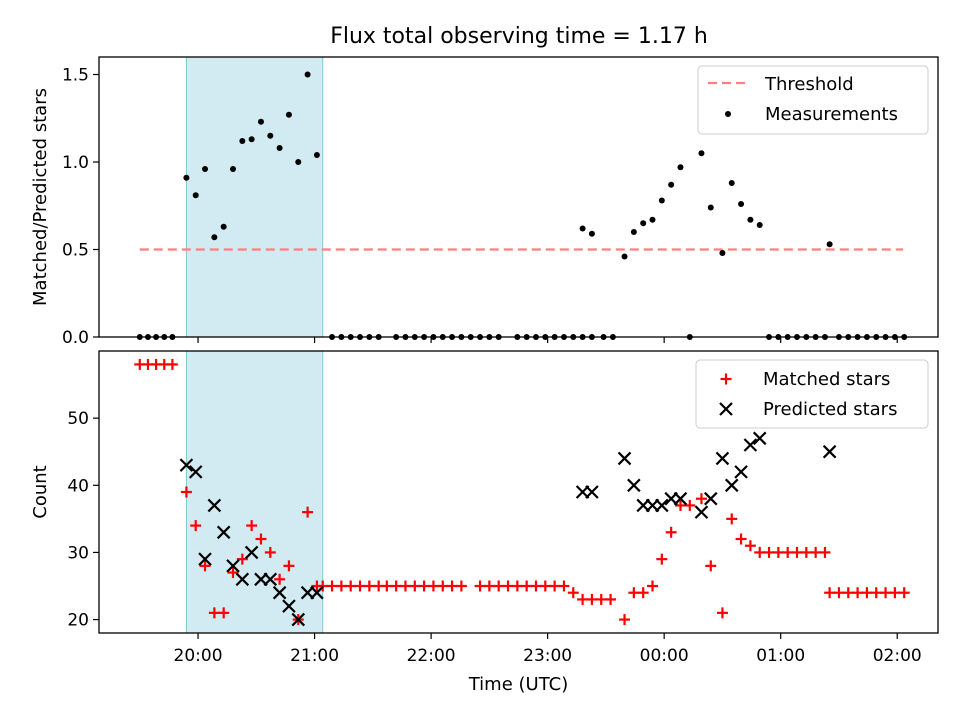 The image size is (960, 720). I want to click on top-x-ticks, so click(547, 340).